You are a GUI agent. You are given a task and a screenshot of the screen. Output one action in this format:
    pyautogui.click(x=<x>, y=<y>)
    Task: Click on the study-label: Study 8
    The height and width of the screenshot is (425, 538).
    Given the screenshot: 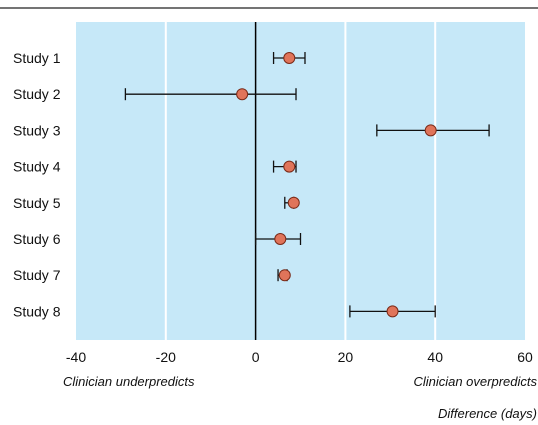 What is the action you would take?
    pyautogui.click(x=37, y=311)
    